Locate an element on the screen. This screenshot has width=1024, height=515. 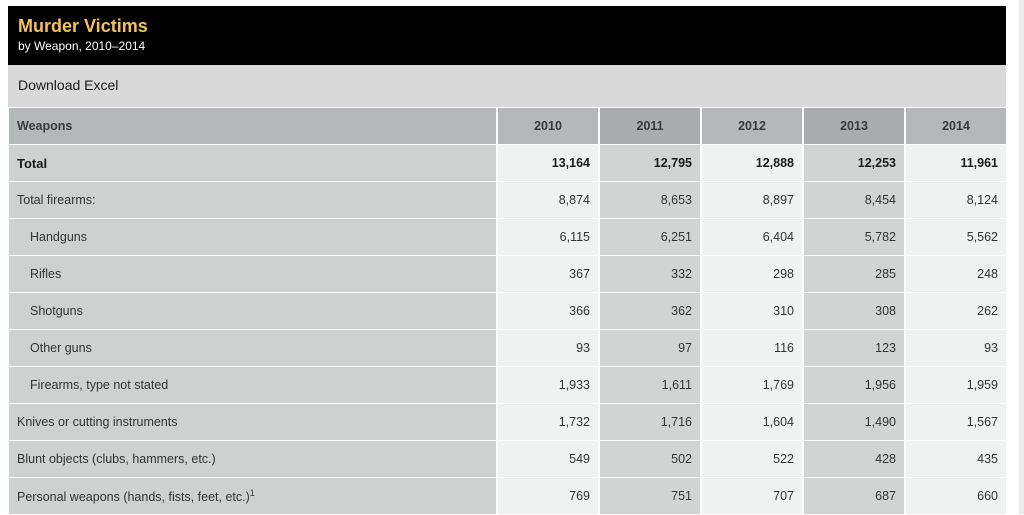
cell-2010: 1,732 is located at coordinates (548, 422).